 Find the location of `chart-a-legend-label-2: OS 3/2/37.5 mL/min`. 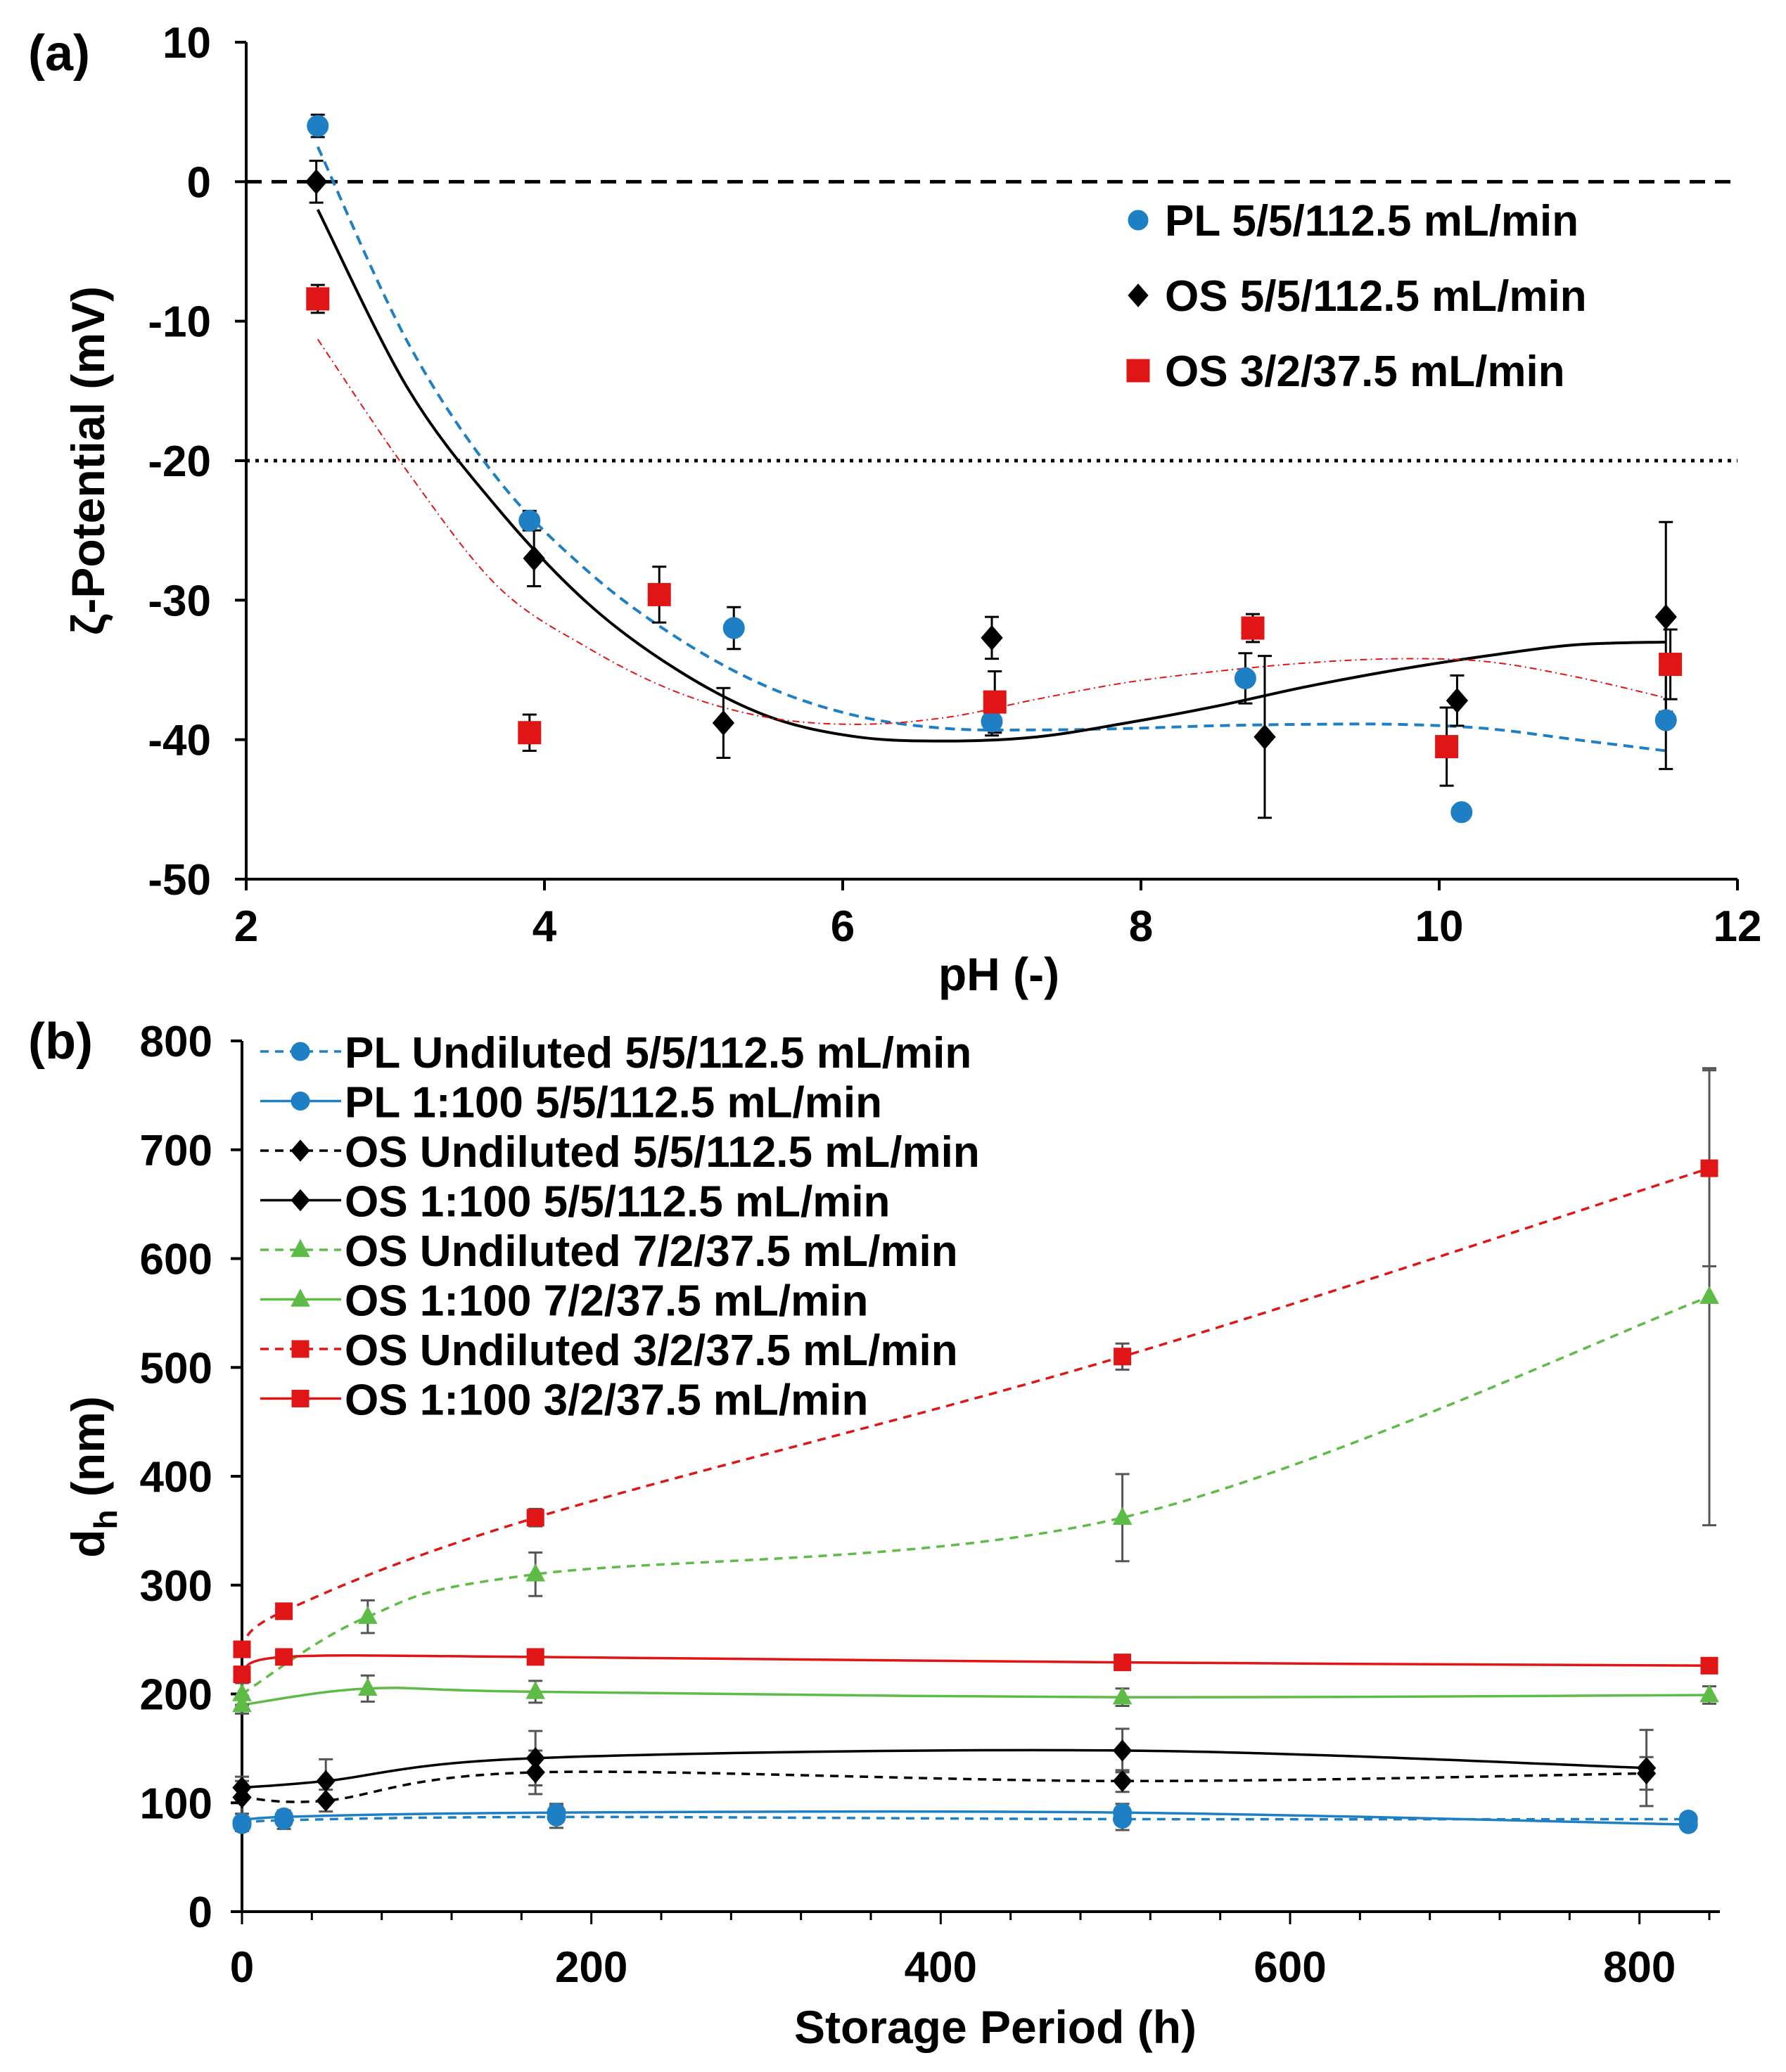

chart-a-legend-label-2: OS 3/2/37.5 mL/min is located at coordinates (1365, 371).